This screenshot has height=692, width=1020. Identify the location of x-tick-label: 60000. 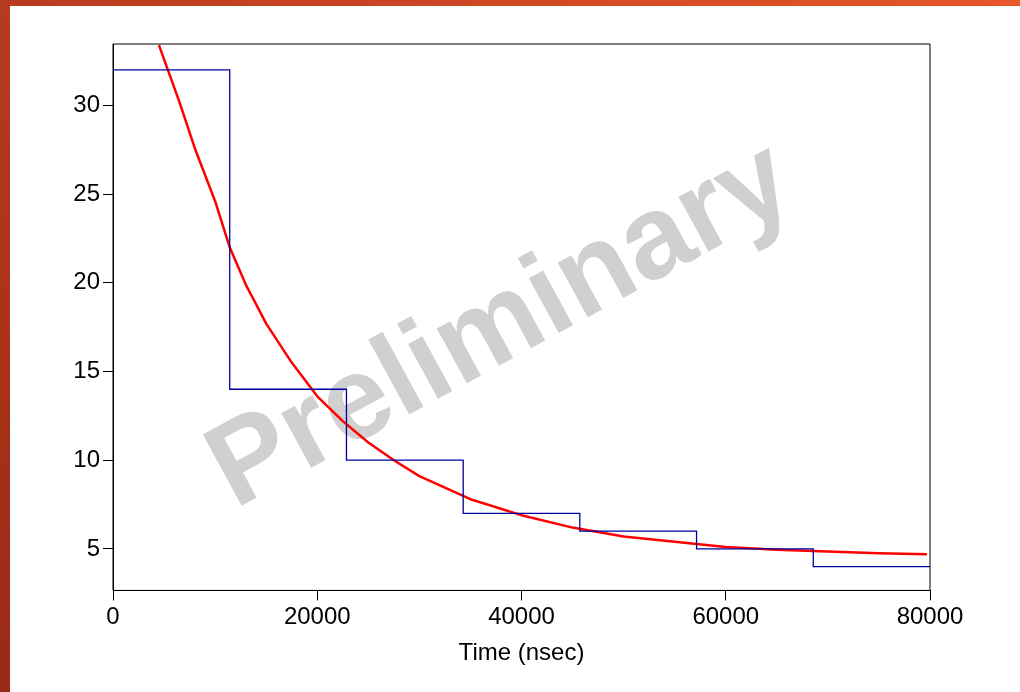
(726, 616).